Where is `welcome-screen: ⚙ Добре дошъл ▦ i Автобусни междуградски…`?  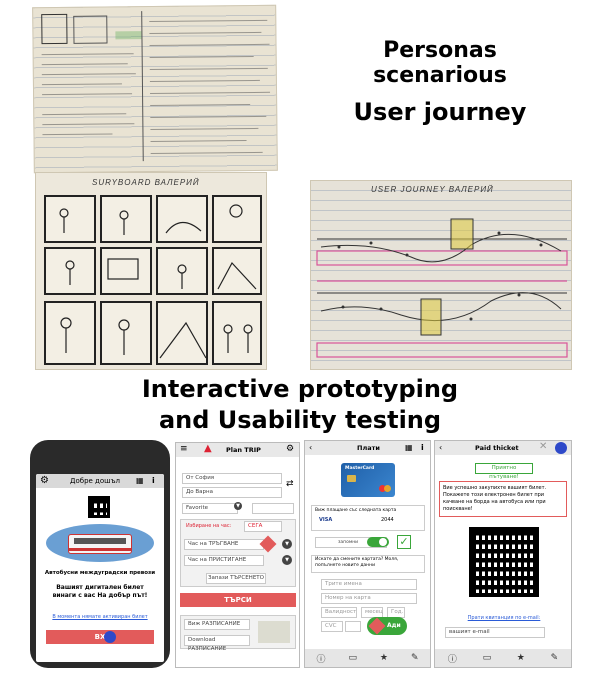 welcome-screen: ⚙ Добре дошъл ▦ i Автобусни междуградски… is located at coordinates (100, 568).